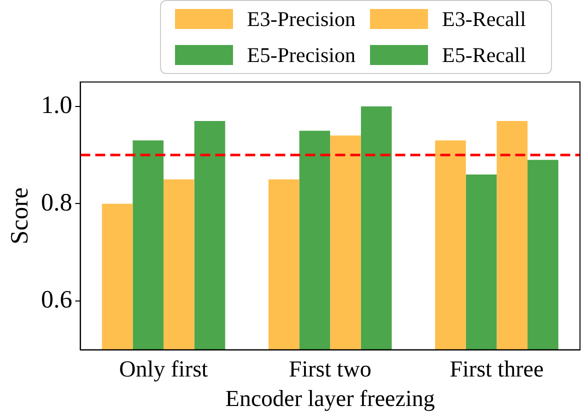 The image size is (582, 414). Describe the element at coordinates (164, 369) in the screenshot. I see `x-tick-label: Only first` at that location.